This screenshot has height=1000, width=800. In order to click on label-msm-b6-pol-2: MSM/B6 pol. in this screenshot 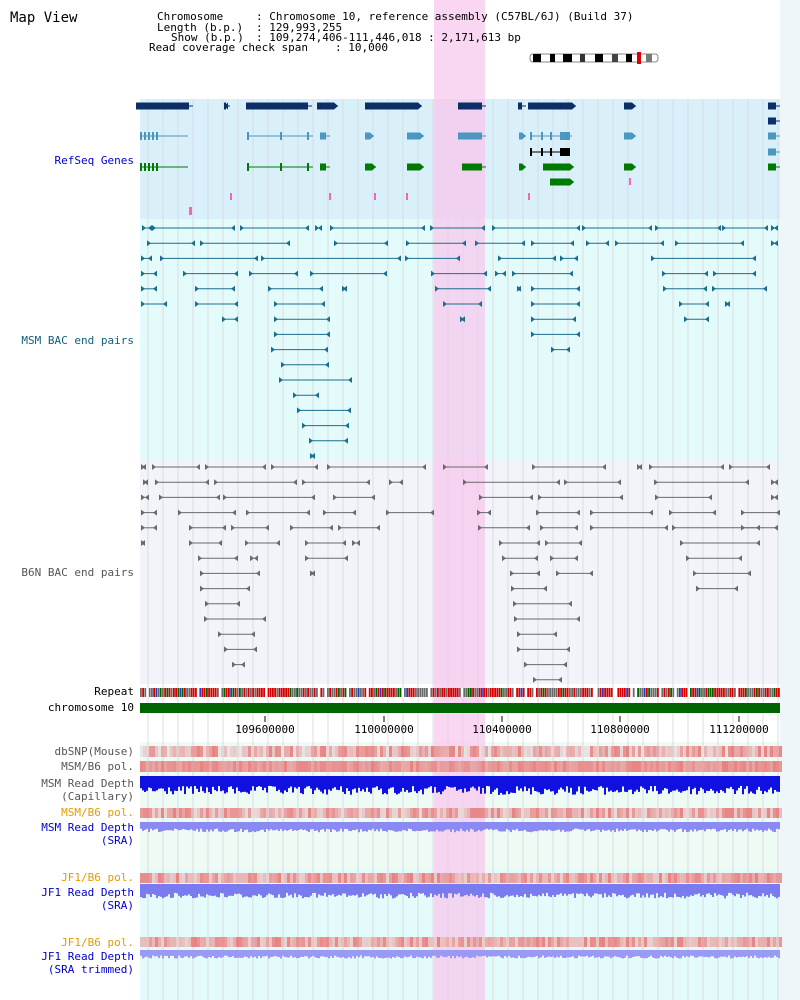, I will do `click(97, 812)`.